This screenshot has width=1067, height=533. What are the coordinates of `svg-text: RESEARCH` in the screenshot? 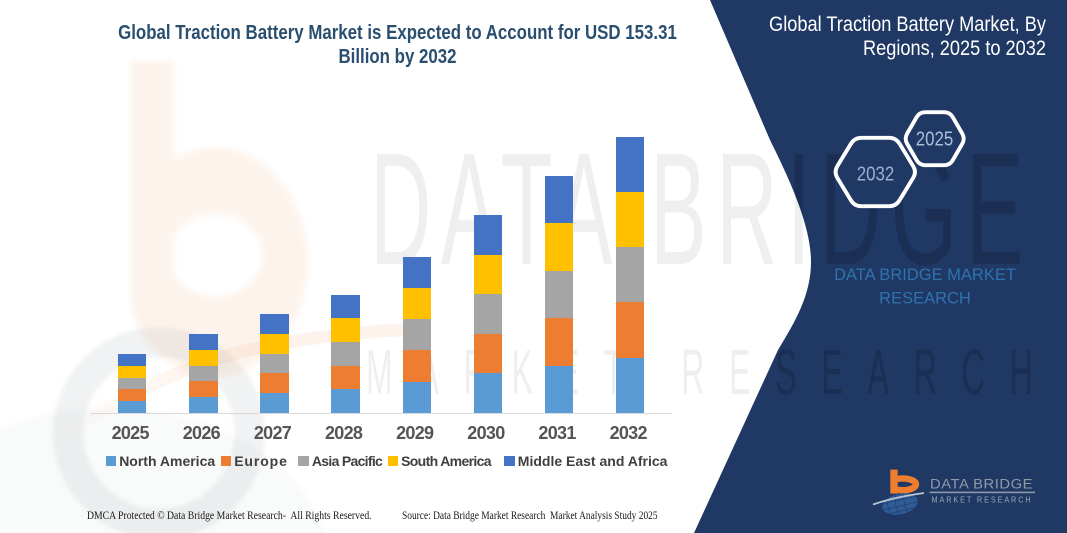 It's located at (925, 299).